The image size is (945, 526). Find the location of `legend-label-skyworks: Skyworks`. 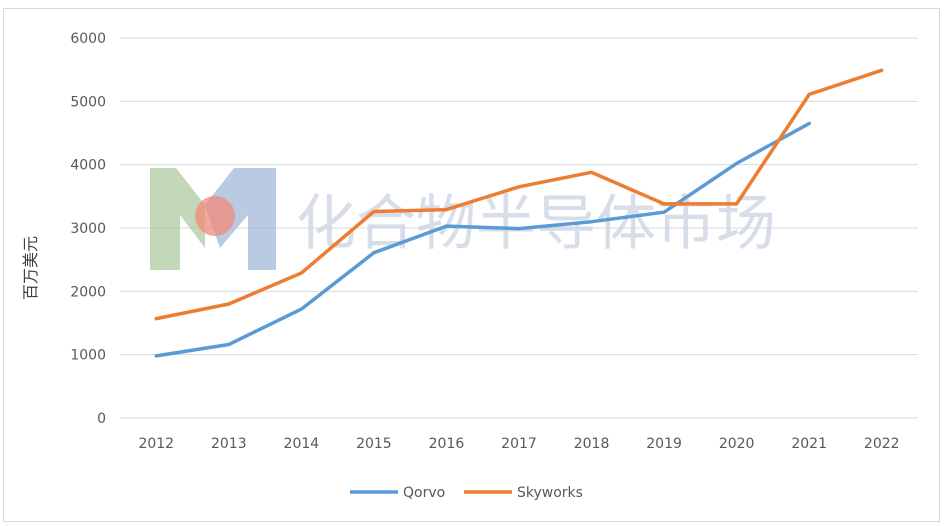

legend-label-skyworks: Skyworks is located at coordinates (550, 493).